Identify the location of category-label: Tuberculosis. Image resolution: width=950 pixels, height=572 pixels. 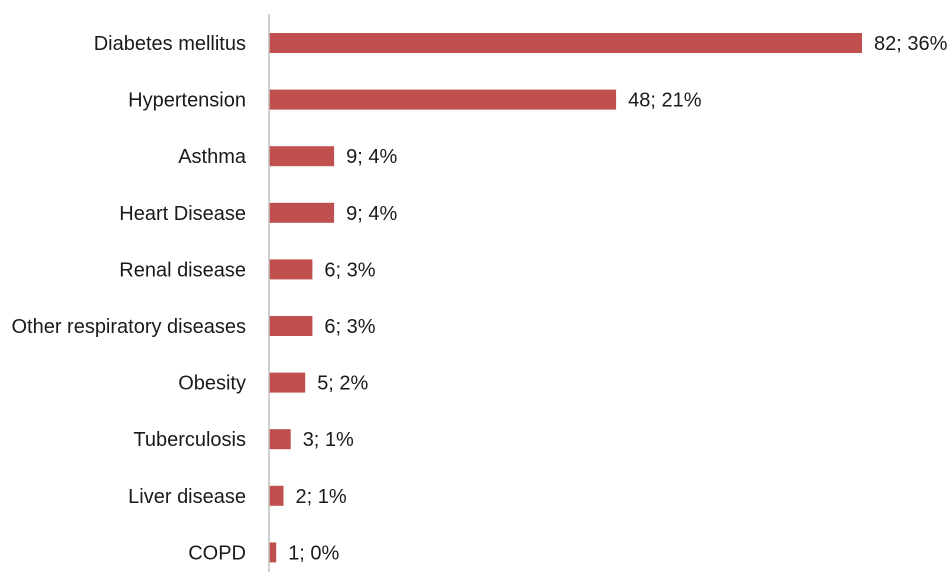
(189, 440).